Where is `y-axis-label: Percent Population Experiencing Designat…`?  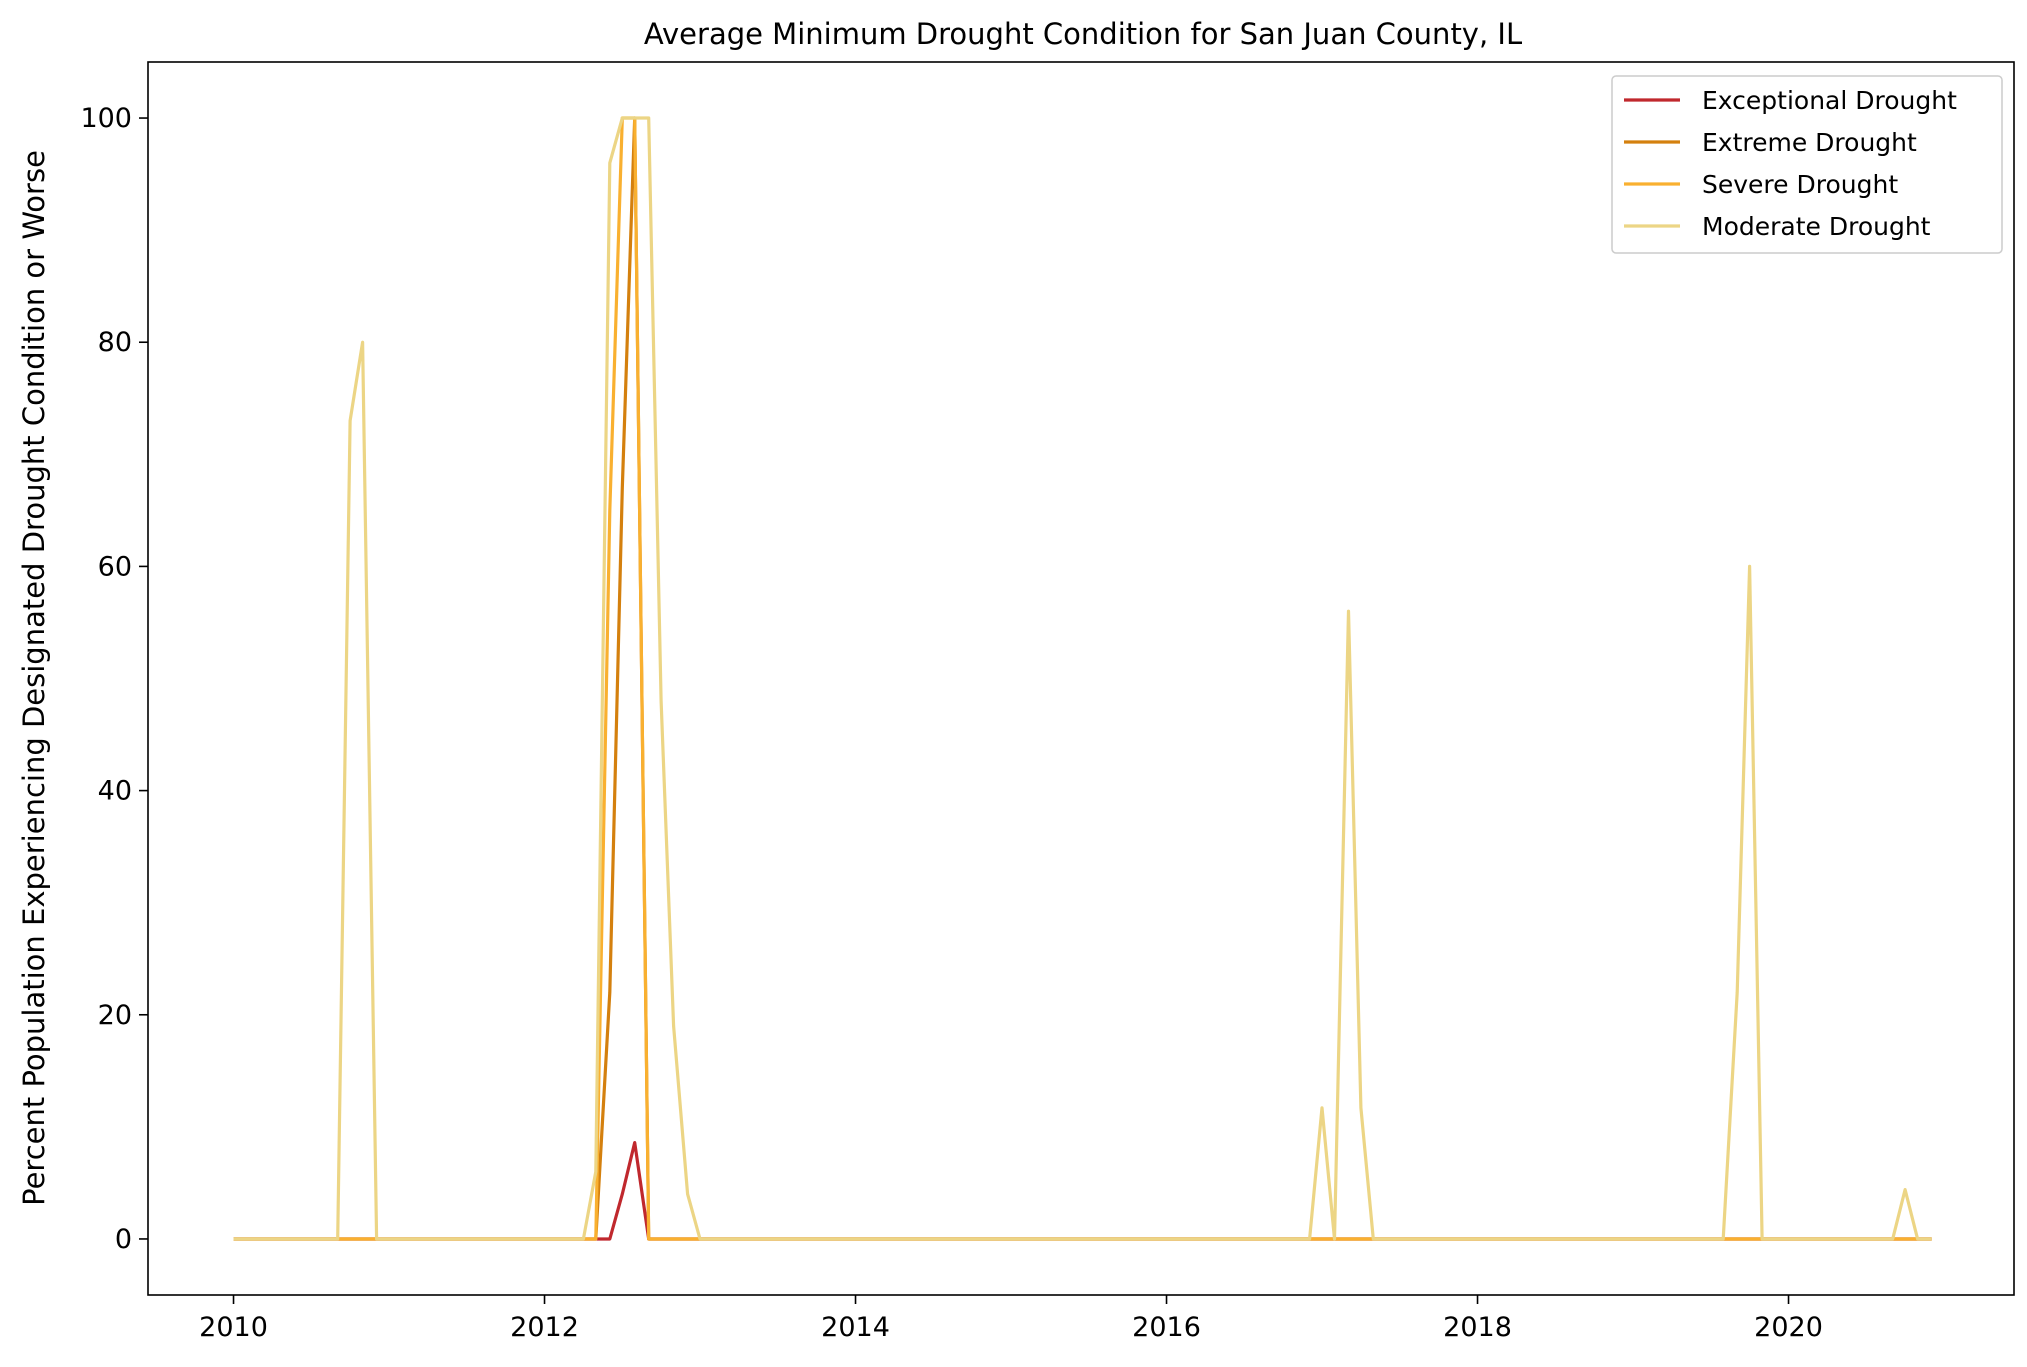 y-axis-label: Percent Population Experiencing Designat… is located at coordinates (34, 678).